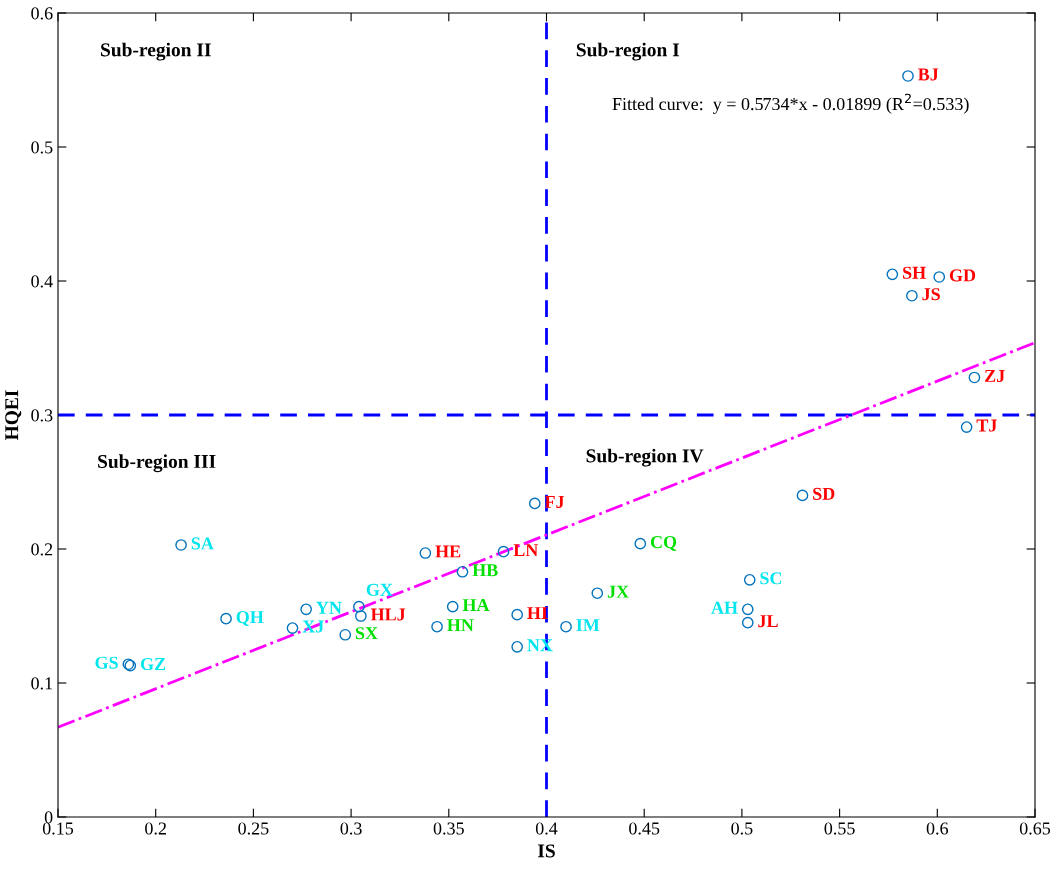 The image size is (1063, 872). What do you see at coordinates (155, 828) in the screenshot?
I see `x-tick-label: 0.2` at bounding box center [155, 828].